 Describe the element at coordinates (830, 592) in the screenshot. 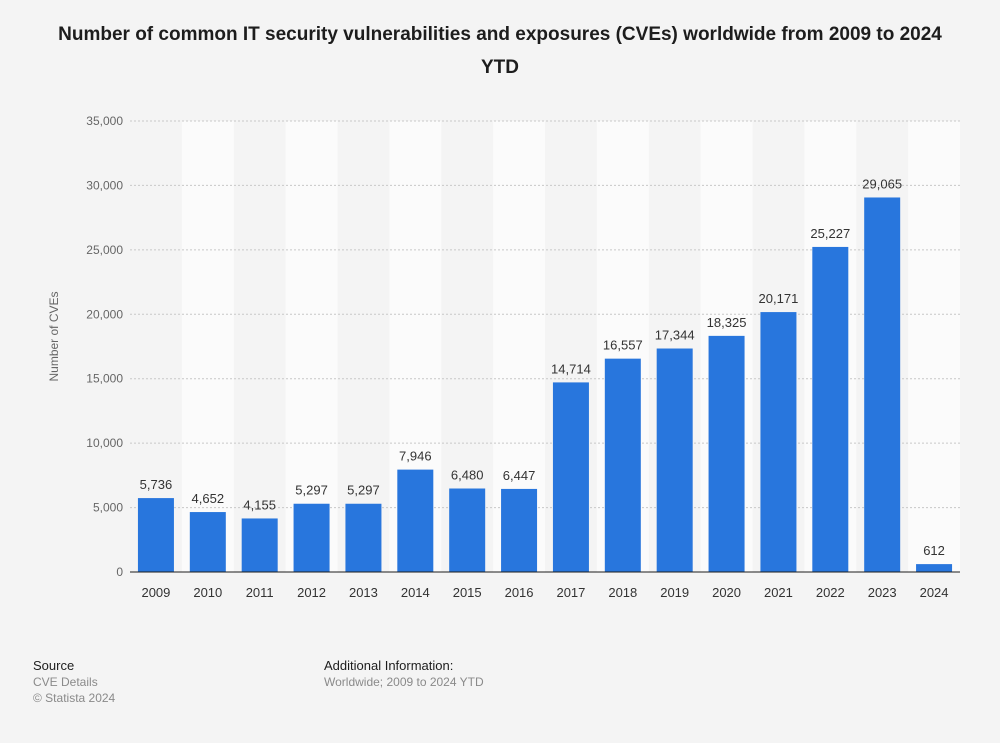

I see `x-tick-label: 2022` at that location.